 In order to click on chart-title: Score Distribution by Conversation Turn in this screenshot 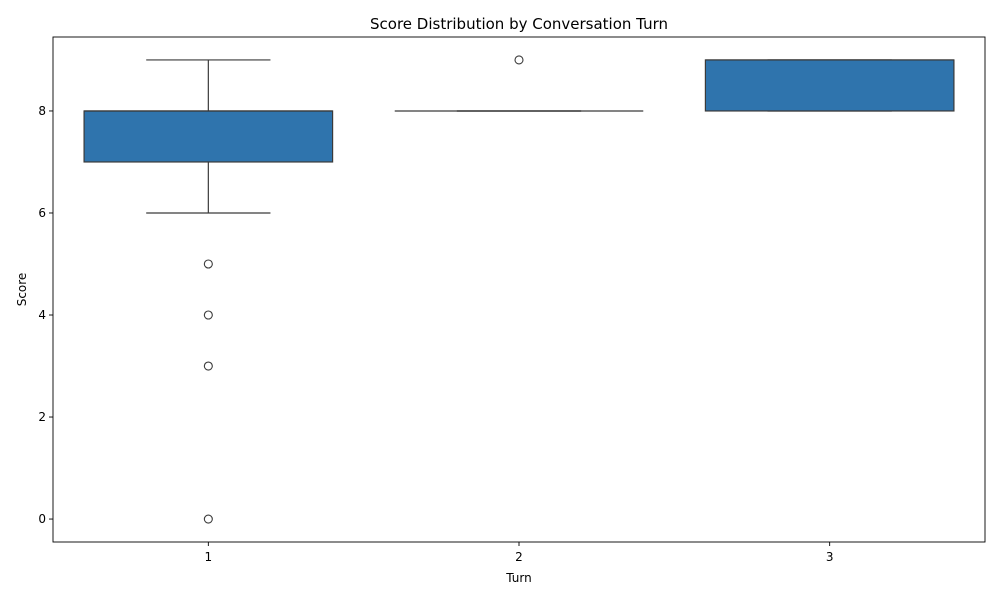, I will do `click(519, 24)`.